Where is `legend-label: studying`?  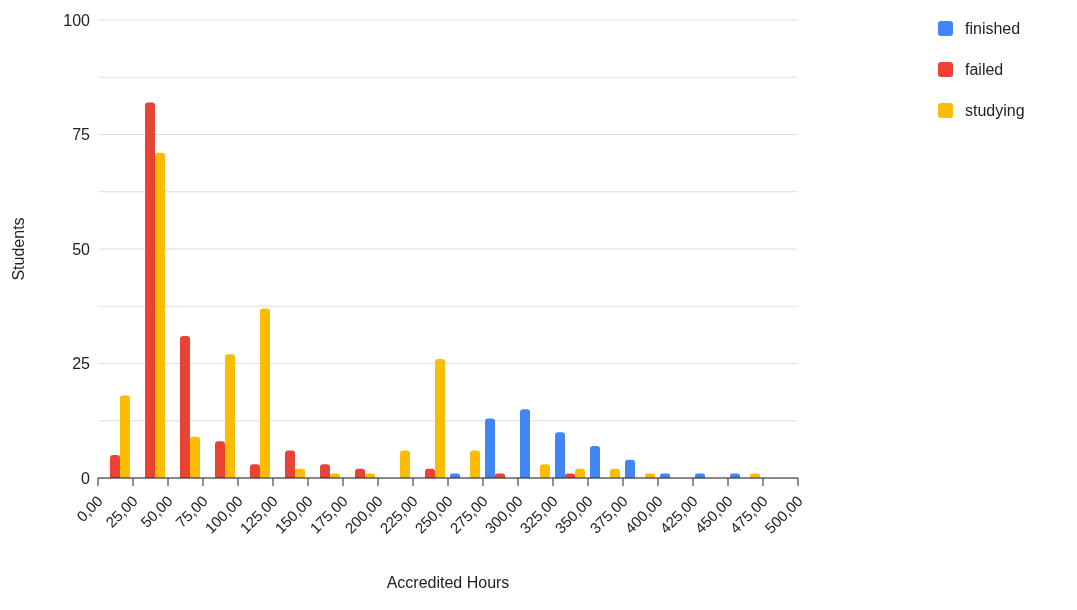 legend-label: studying is located at coordinates (995, 110).